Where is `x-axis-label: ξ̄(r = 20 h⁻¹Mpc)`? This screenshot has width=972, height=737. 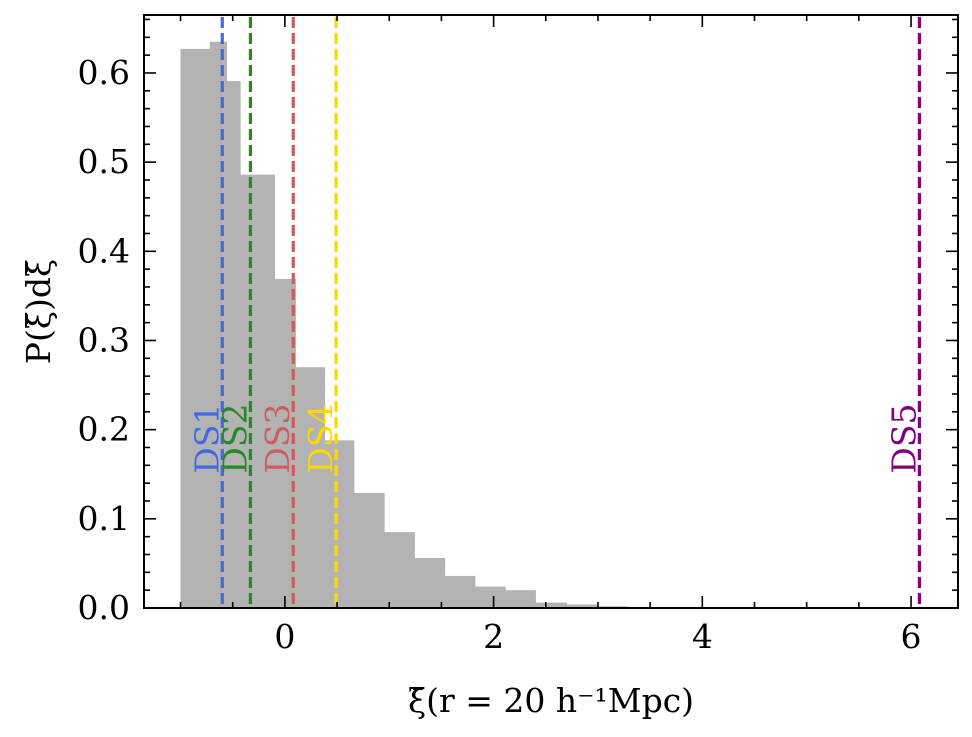
x-axis-label: ξ̄(r = 20 h⁻¹Mpc) is located at coordinates (551, 700).